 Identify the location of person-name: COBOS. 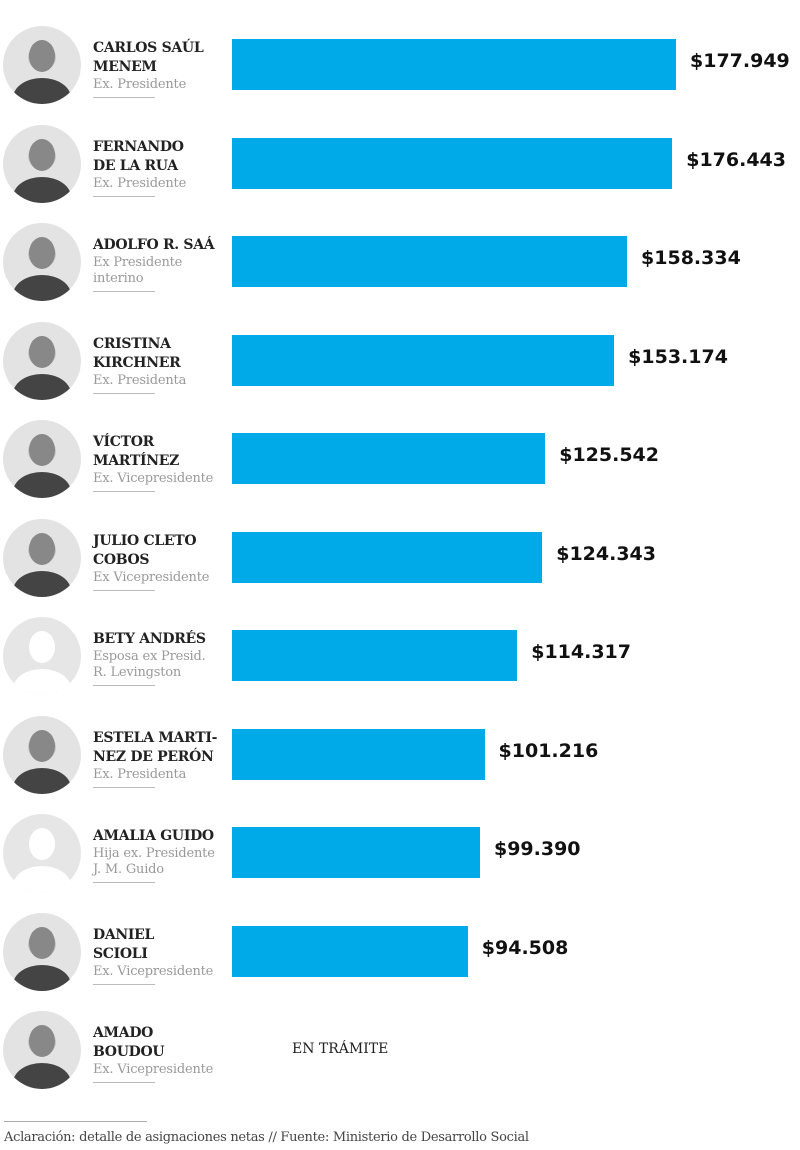
(121, 559).